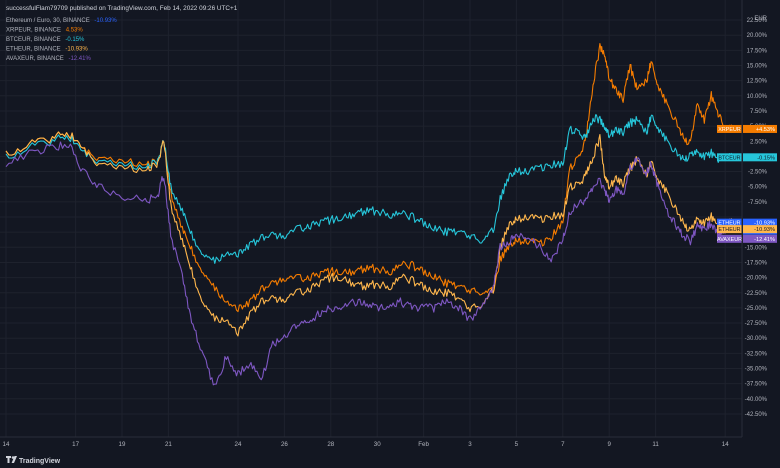 The width and height of the screenshot is (780, 468). Describe the element at coordinates (168, 444) in the screenshot. I see `x-tick-label: 21` at that location.